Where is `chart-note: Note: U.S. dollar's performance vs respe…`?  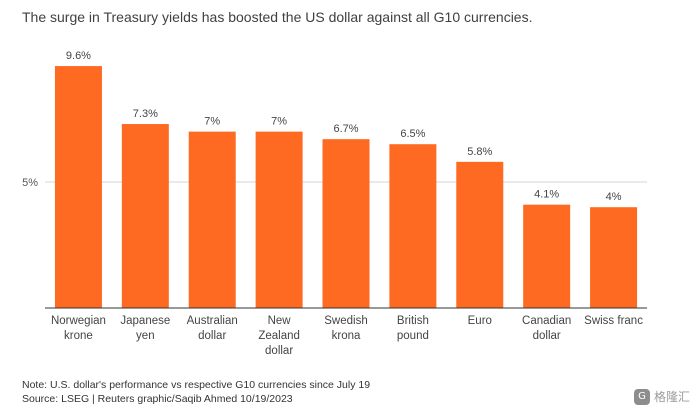
chart-note: Note: U.S. dollar's performance vs respe… is located at coordinates (196, 385).